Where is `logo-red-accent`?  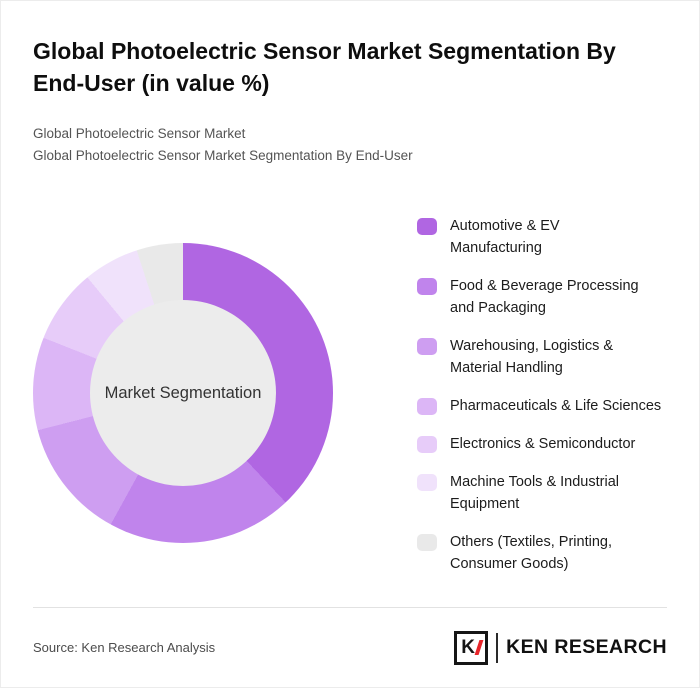 logo-red-accent is located at coordinates (479, 647).